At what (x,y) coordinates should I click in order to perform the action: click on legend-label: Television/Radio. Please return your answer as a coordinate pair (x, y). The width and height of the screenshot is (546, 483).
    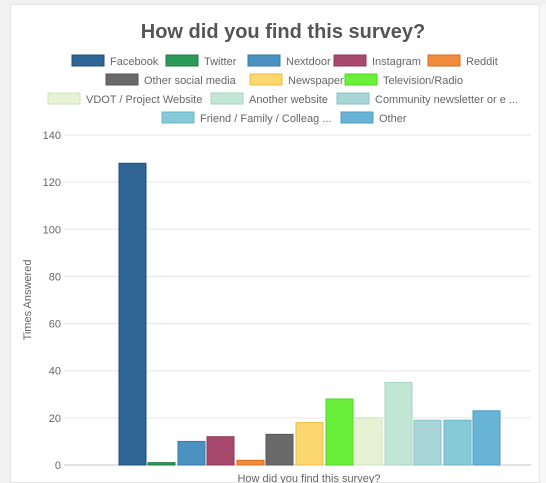
    Looking at the image, I should click on (423, 81).